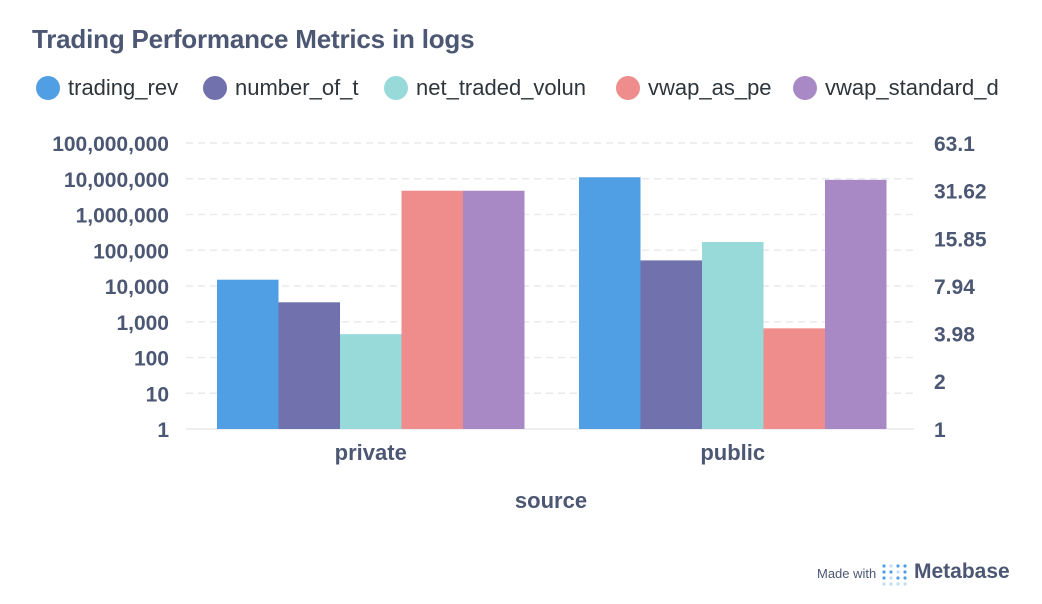 This screenshot has width=1042, height=604. What do you see at coordinates (733, 335) in the screenshot?
I see `bar-net-traded-volun-public` at bounding box center [733, 335].